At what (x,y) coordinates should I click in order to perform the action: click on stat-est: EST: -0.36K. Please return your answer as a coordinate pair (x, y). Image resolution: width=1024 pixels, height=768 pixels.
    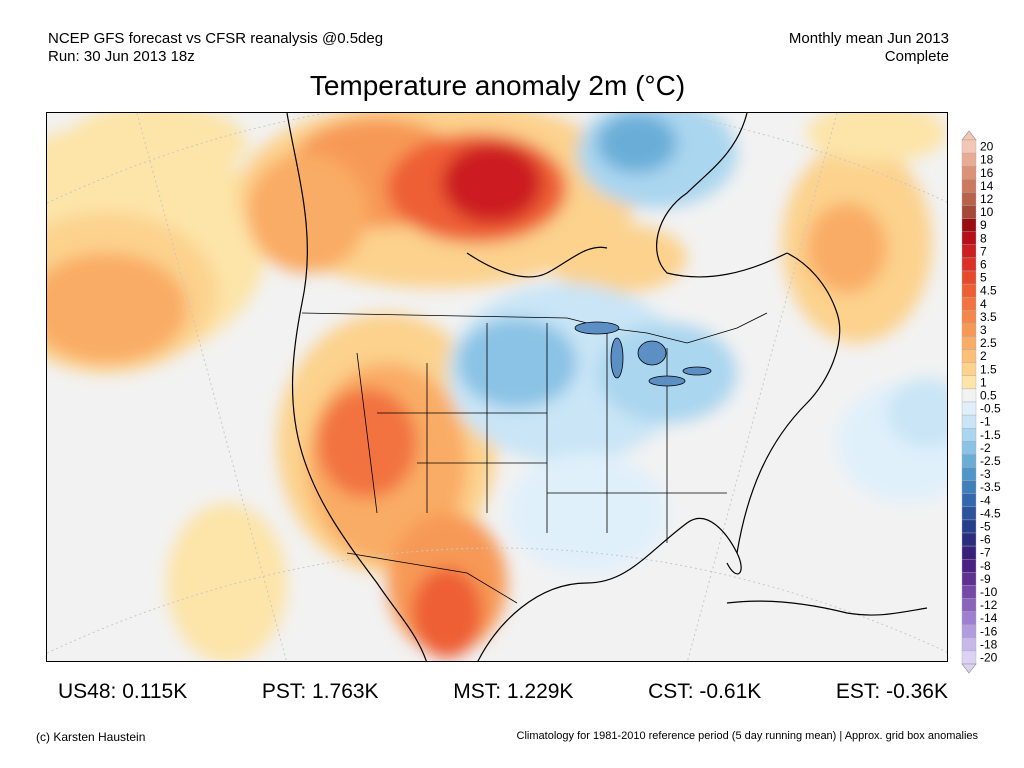
    Looking at the image, I should click on (891, 691).